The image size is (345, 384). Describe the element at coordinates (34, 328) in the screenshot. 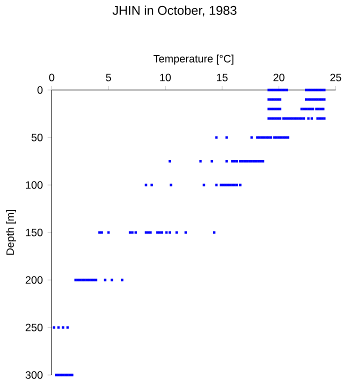

I see `y-tick-label: 250` at that location.